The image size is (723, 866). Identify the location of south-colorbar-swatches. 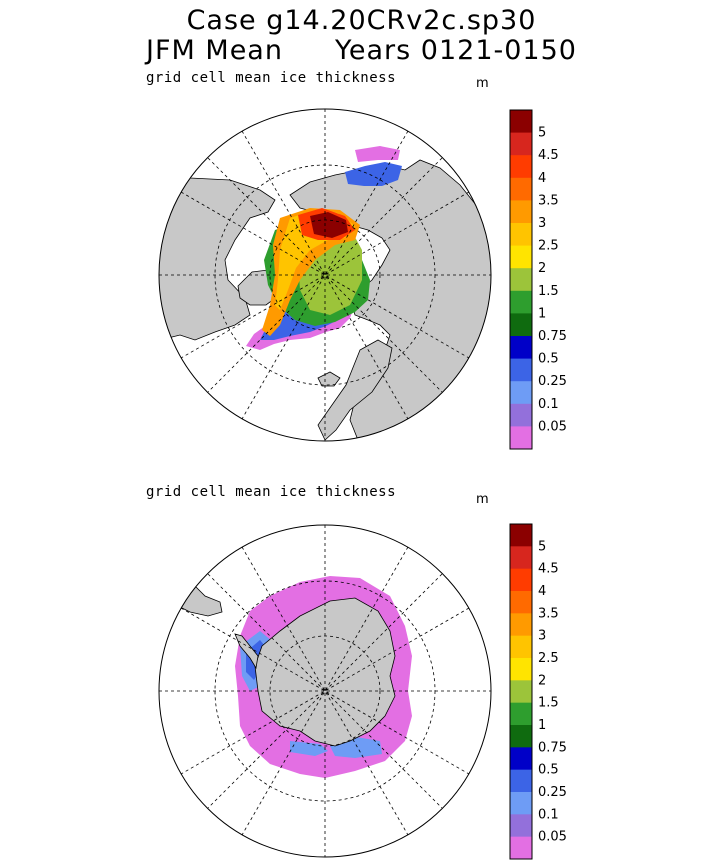
(521, 692).